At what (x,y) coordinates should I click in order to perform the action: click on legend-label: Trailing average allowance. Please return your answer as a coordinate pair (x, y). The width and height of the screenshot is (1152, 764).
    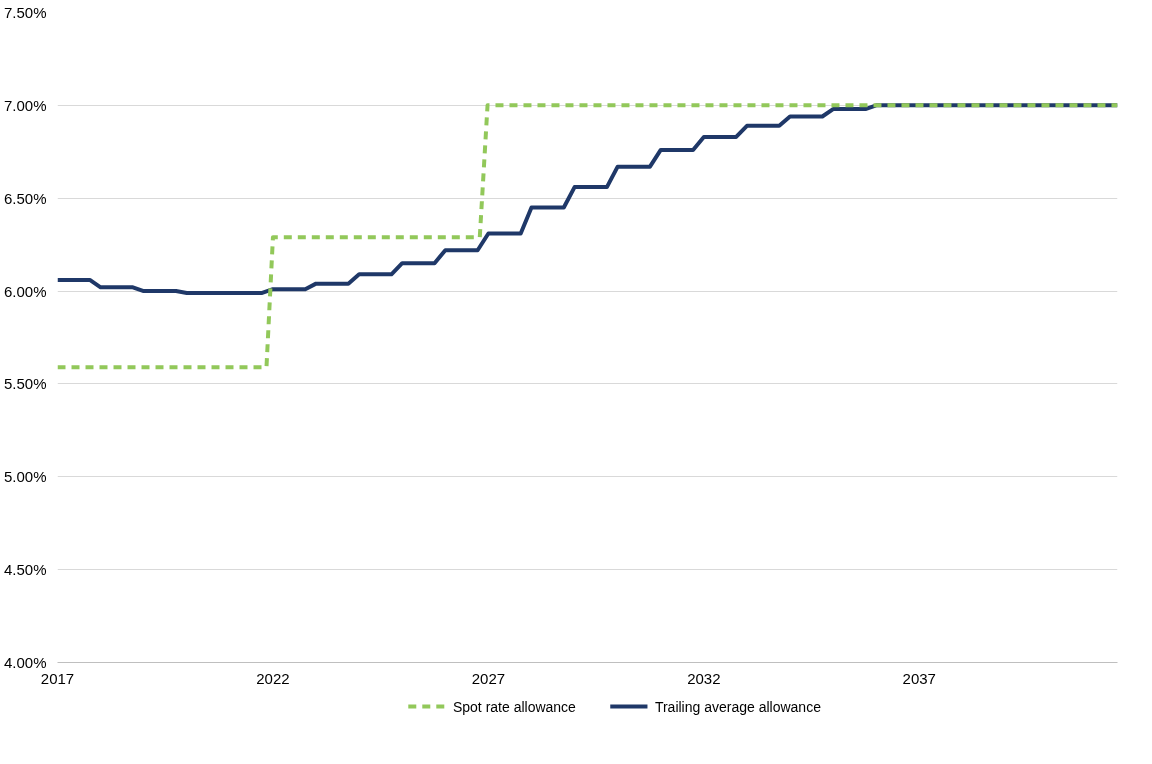
    Looking at the image, I should click on (738, 706).